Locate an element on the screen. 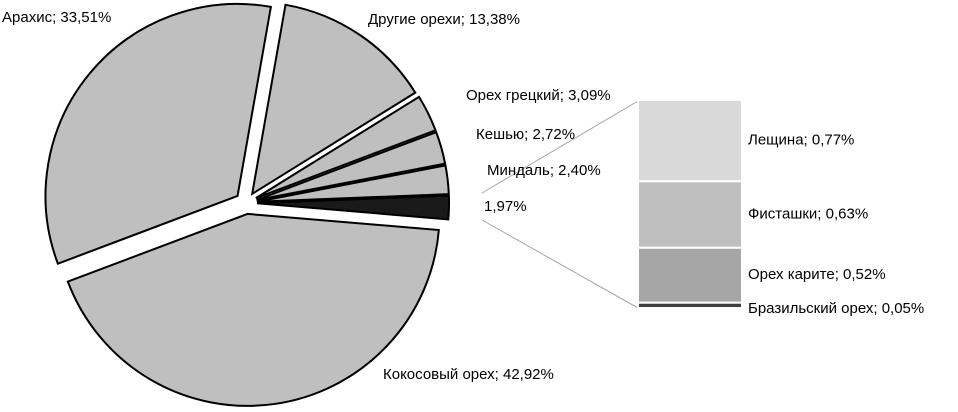 This screenshot has height=412, width=958. slice-label: Миндаль; 2,40% is located at coordinates (544, 170).